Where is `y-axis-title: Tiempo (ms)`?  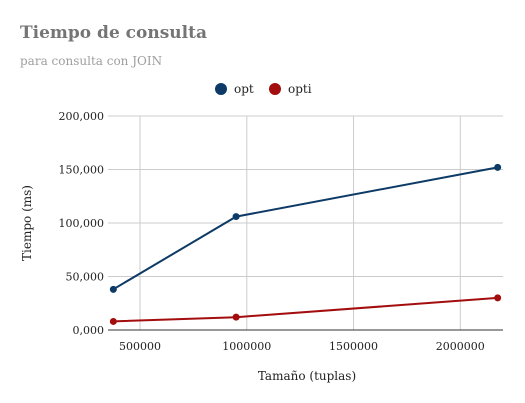
y-axis-title: Tiempo (ms) is located at coordinates (27, 223).